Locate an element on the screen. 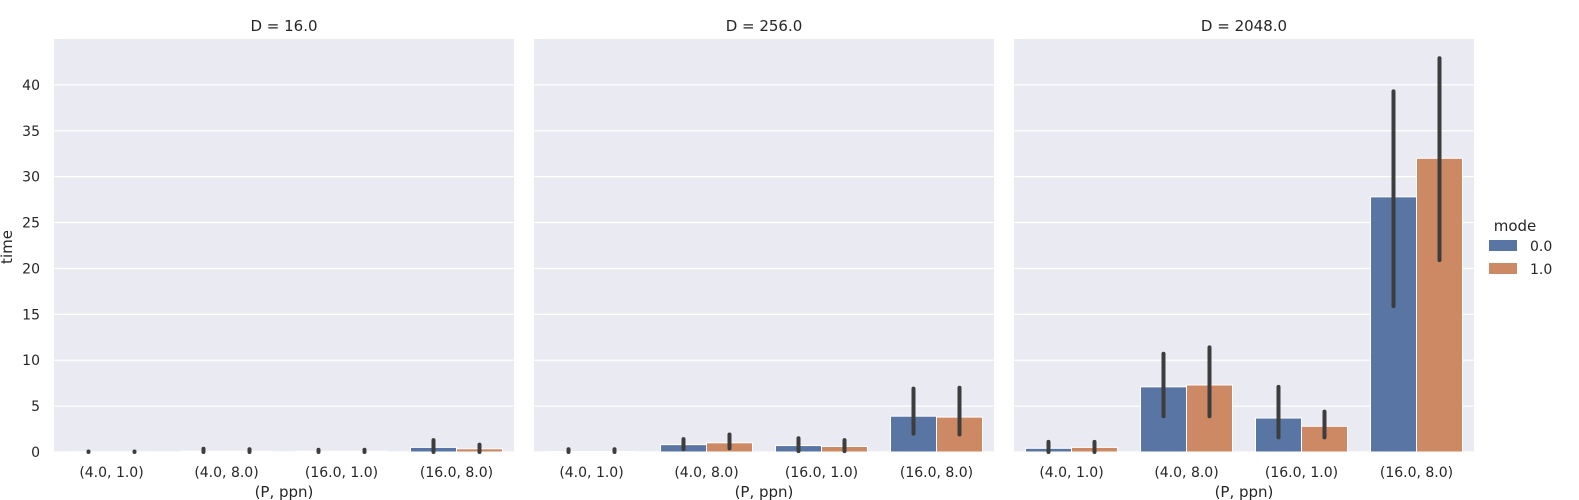 The height and width of the screenshot is (500, 1579). y-tick-label: 20 is located at coordinates (31, 269).